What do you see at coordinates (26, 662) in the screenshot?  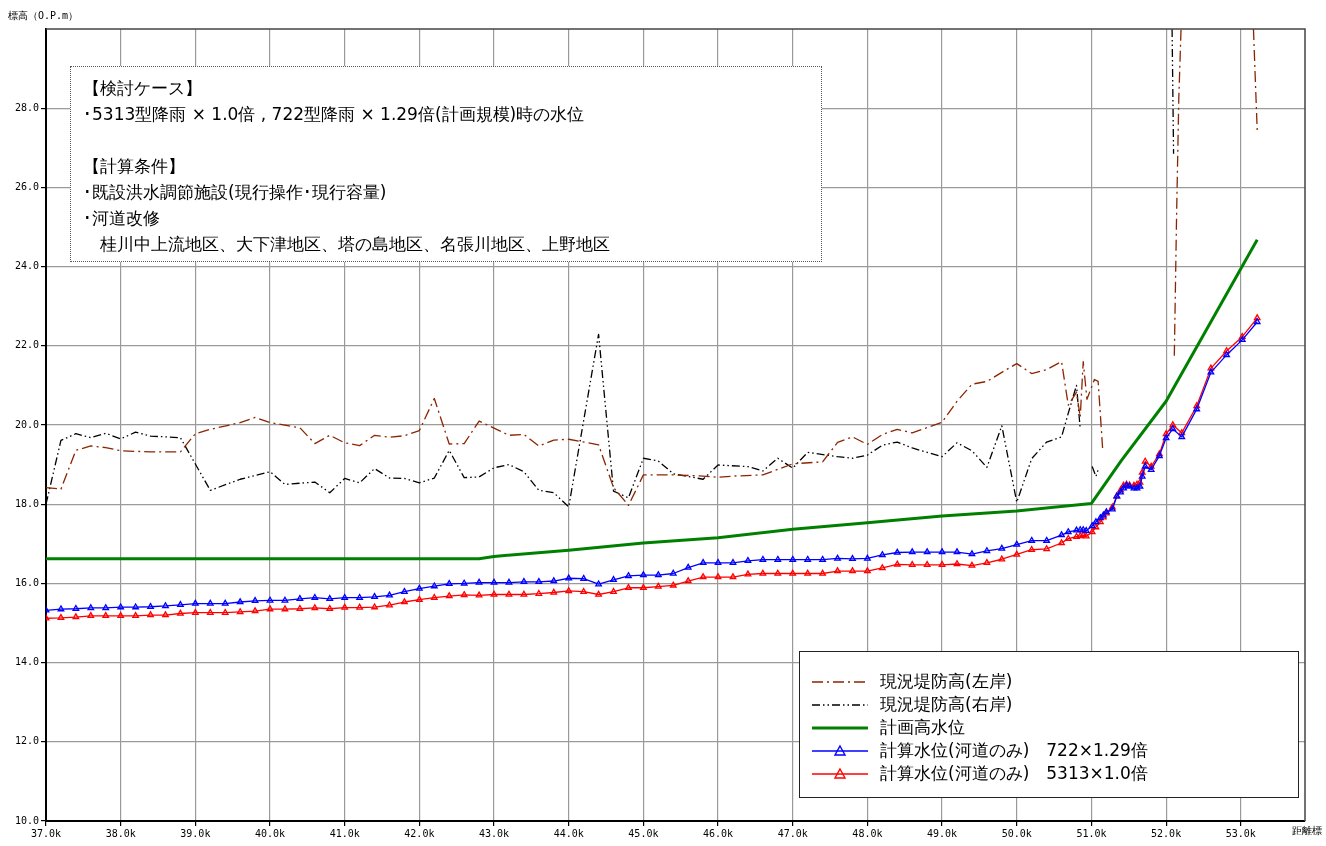 I see `y-tick-label: 14.0` at bounding box center [26, 662].